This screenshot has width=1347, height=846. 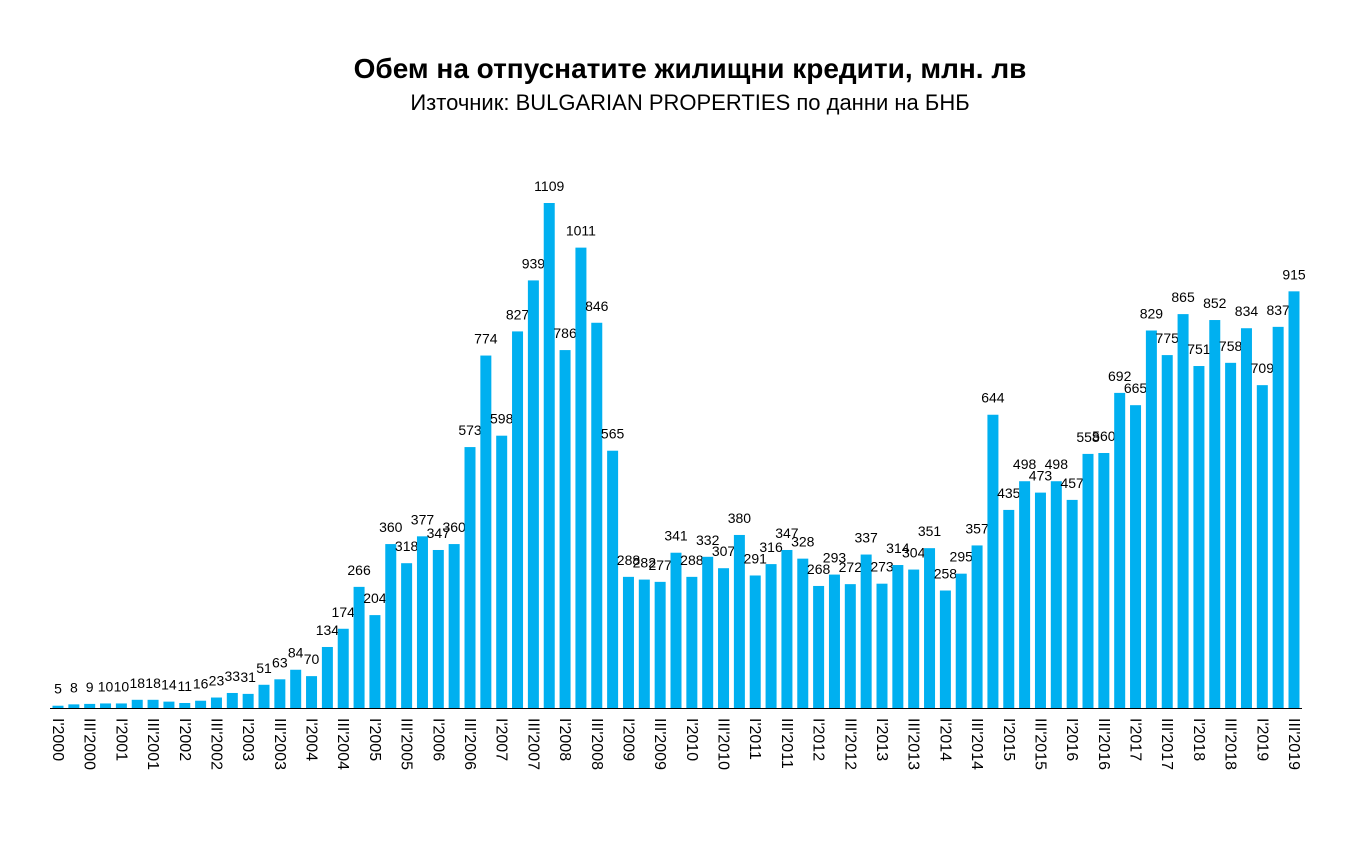 What do you see at coordinates (215, 744) in the screenshot?
I see `x-tick-label: III'2002` at bounding box center [215, 744].